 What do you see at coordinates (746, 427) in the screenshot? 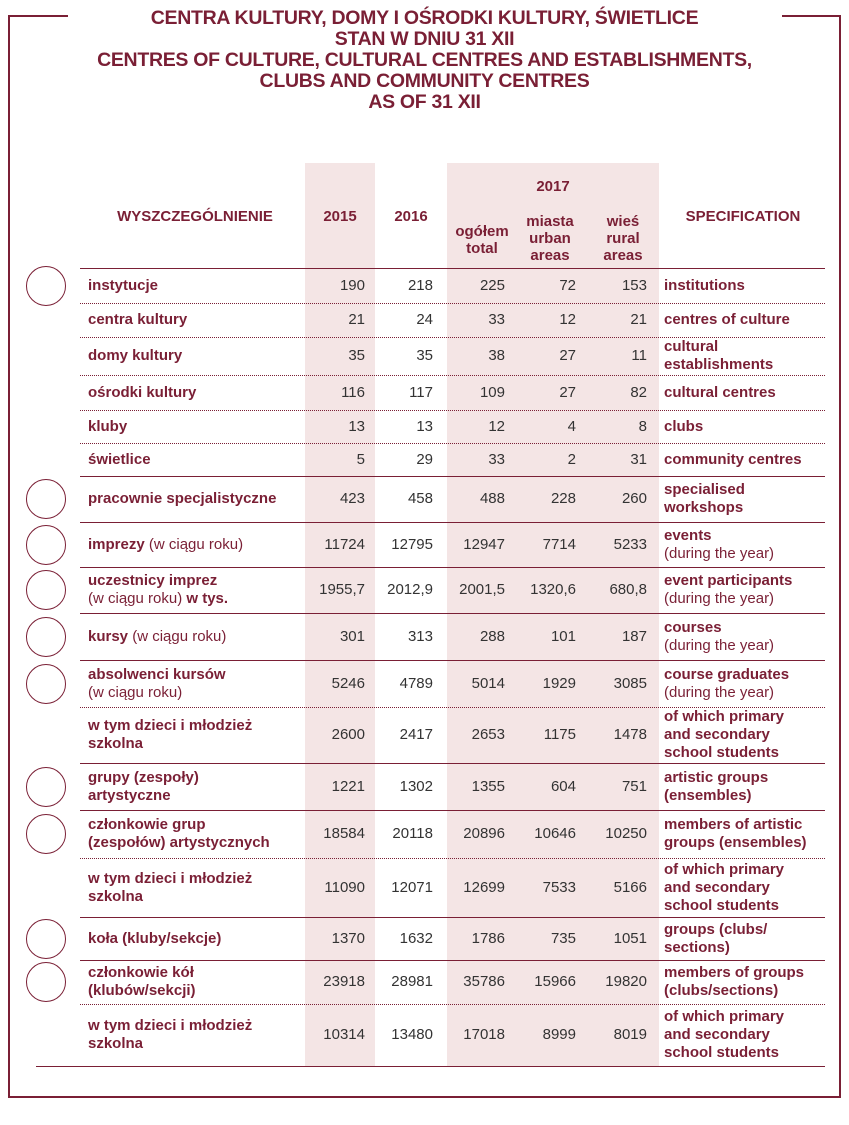
I see `row-label-en: clubs` at bounding box center [746, 427].